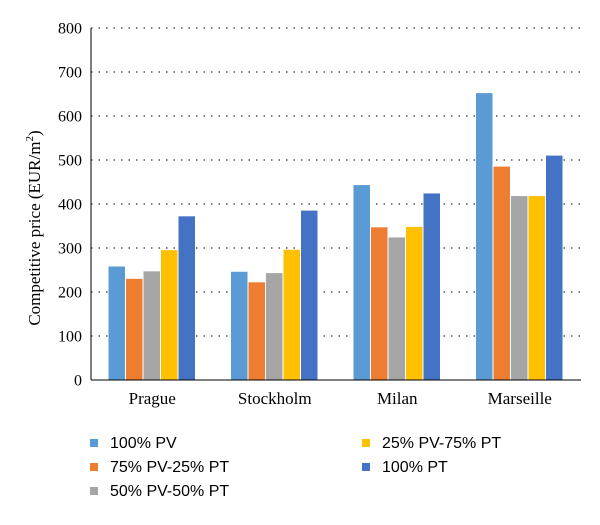 The image size is (600, 525). I want to click on y-tick-label: 500, so click(70, 161).